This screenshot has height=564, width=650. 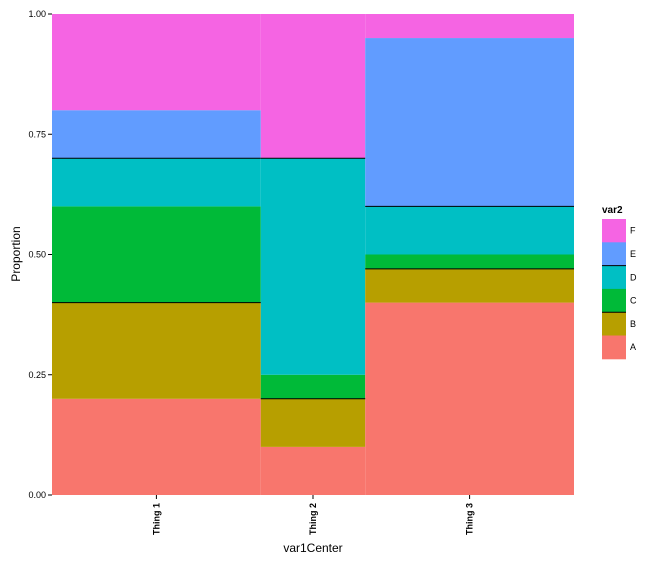 I want to click on legend-key-c, so click(x=614, y=300).